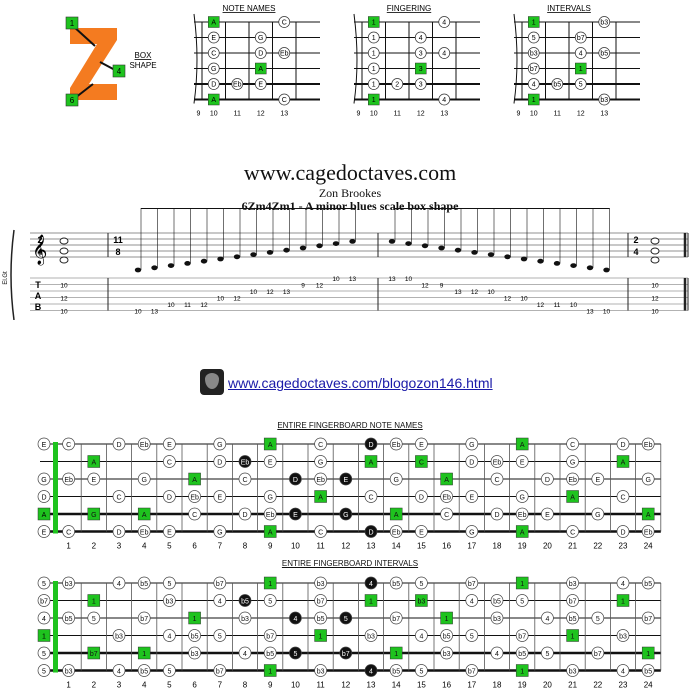  What do you see at coordinates (213, 23) in the screenshot?
I see `note-label: A` at bounding box center [213, 23].